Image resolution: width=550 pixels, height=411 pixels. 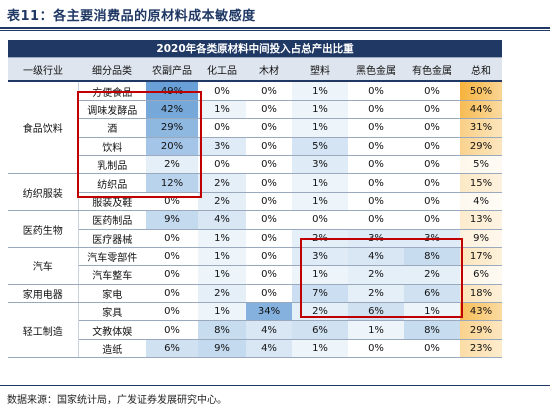 I want to click on header-cell: 农副产品, so click(x=172, y=70).